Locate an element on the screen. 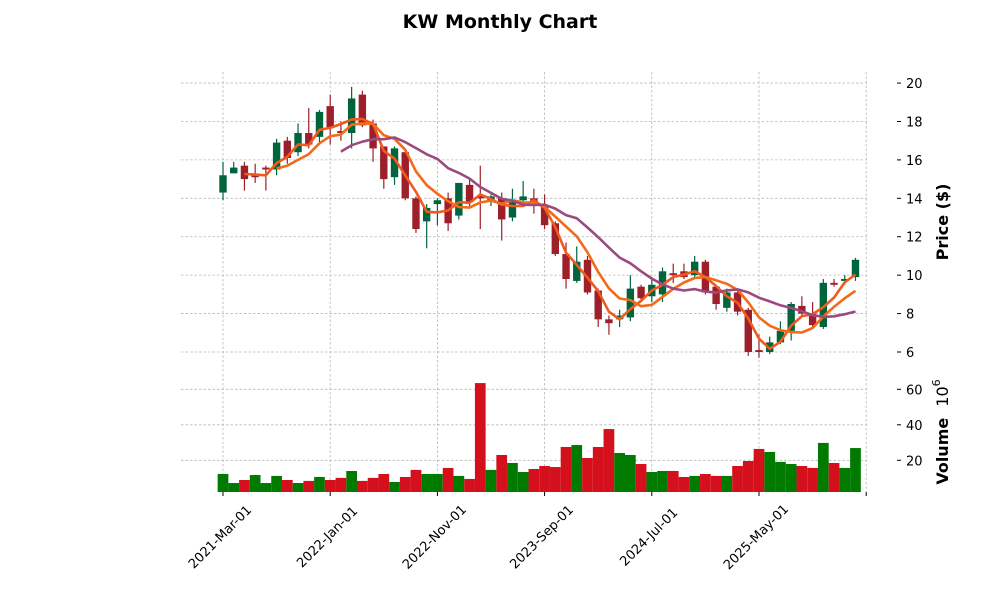 This screenshot has height=604, width=1000. volume-tick-label: 60 is located at coordinates (914, 390).